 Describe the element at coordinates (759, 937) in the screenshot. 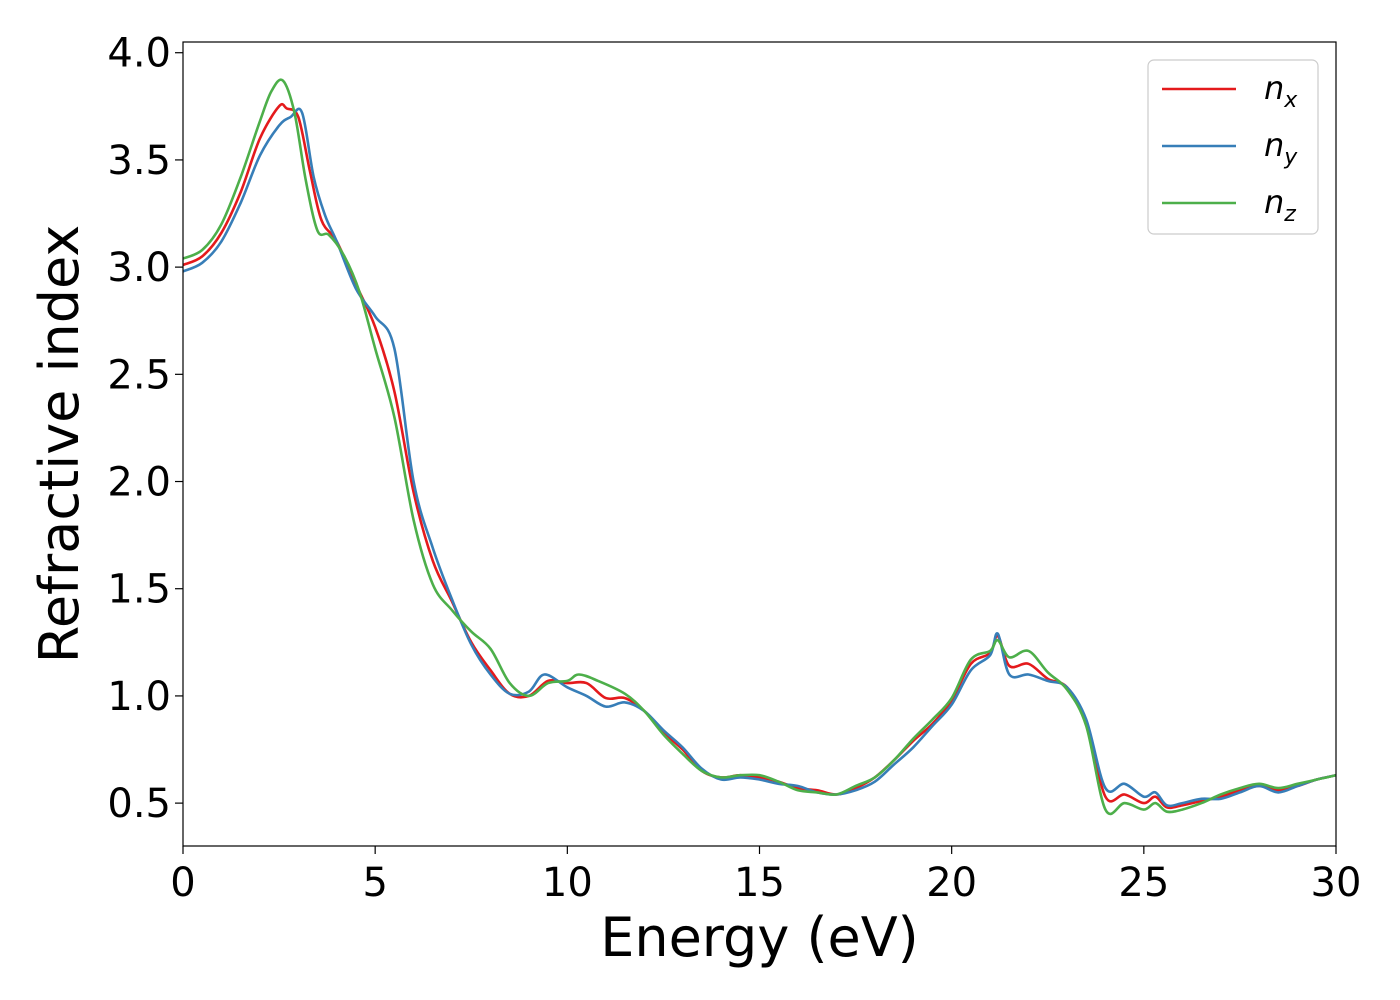

I see `x-axis-label: Energy (eV)` at that location.